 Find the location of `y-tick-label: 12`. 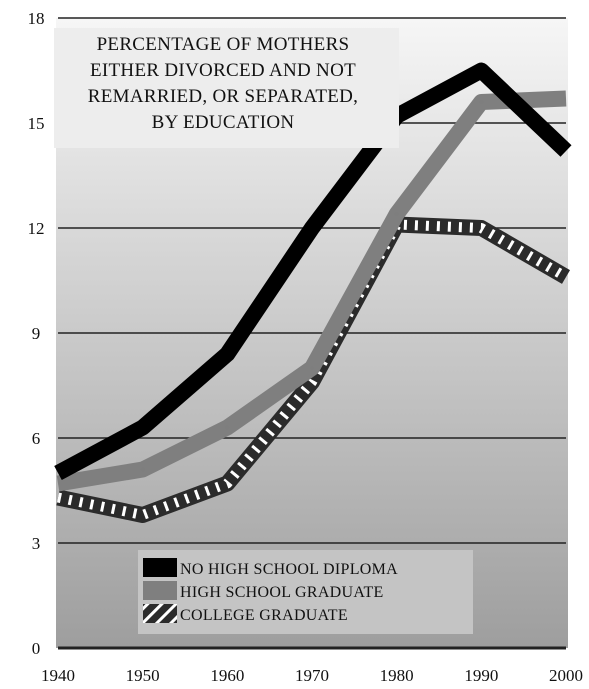

y-tick-label: 12 is located at coordinates (36, 228).